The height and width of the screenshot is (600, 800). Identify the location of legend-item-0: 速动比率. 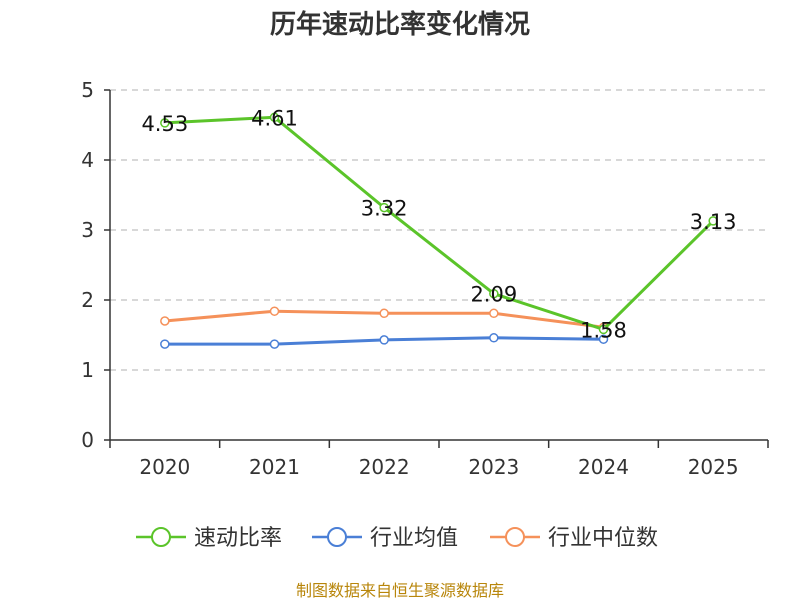
(209, 538).